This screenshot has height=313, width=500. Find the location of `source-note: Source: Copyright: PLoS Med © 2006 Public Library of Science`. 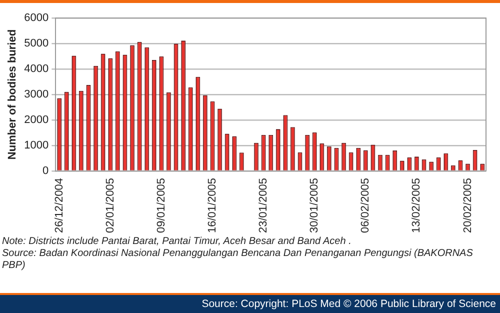

source-note: Source: Copyright: PLoS Med © 2006 Public Library of Science is located at coordinates (250, 303).